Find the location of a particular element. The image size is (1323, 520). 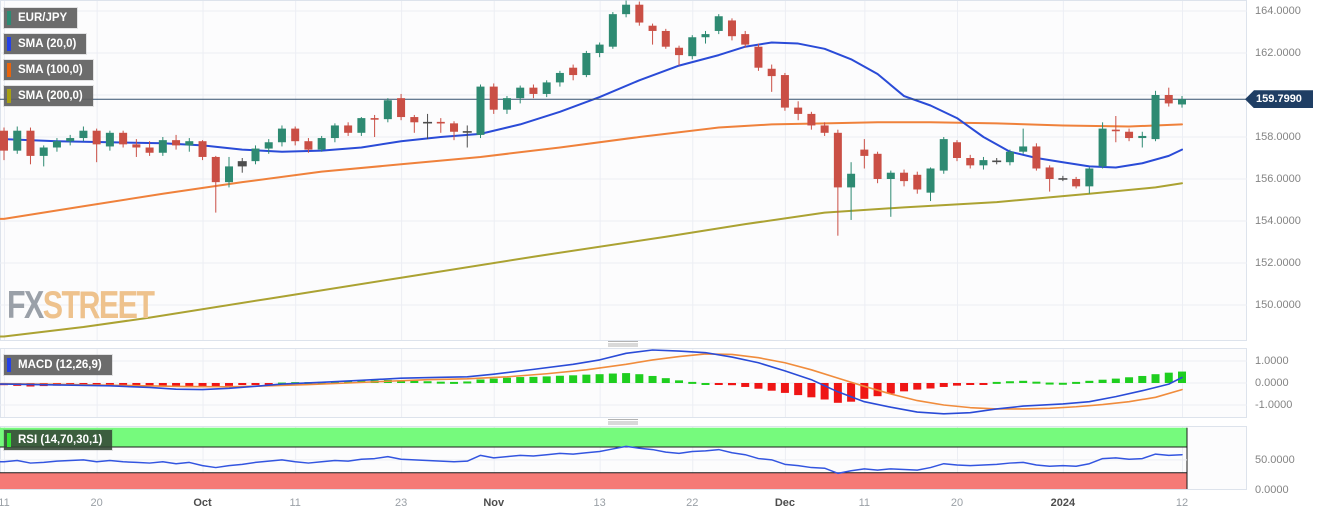

macd-legend-badge: MACD (12,26,9) is located at coordinates (58, 365).